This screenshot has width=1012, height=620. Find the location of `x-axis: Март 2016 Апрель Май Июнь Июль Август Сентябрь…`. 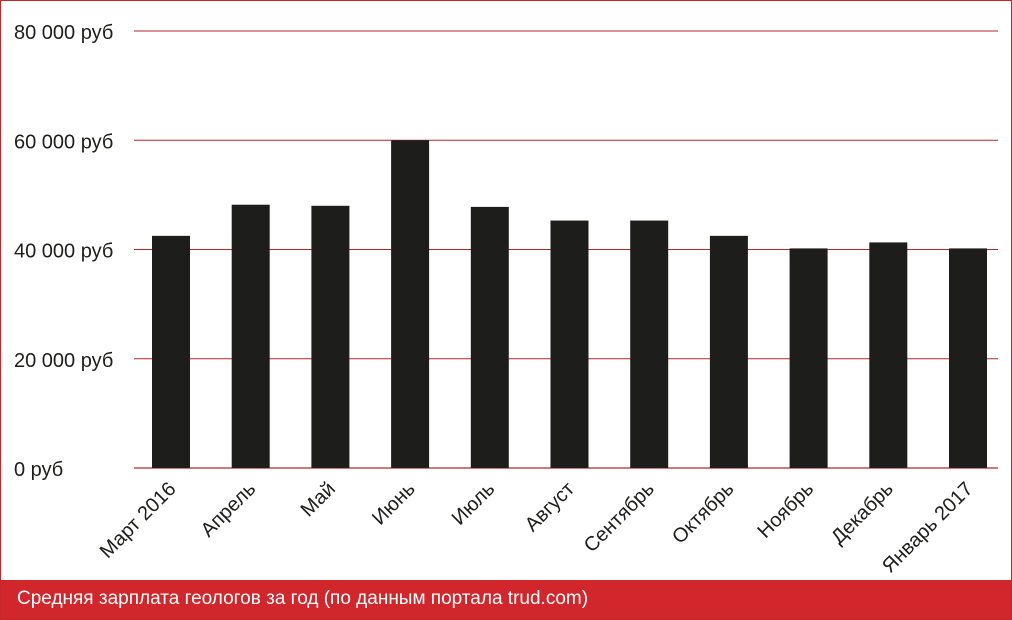

x-axis: Март 2016 Апрель Май Июнь Июль Август Сентябрь… is located at coordinates (537, 527).